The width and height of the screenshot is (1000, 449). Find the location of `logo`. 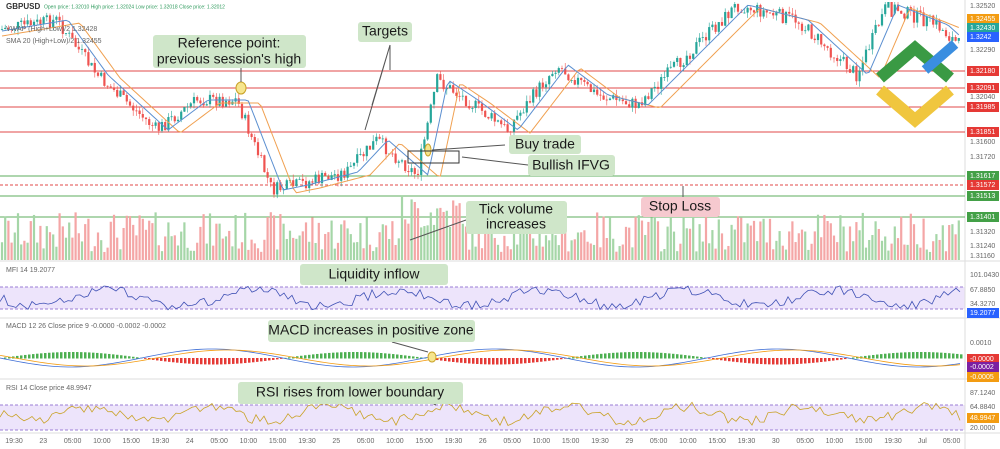

logo is located at coordinates (917, 84).